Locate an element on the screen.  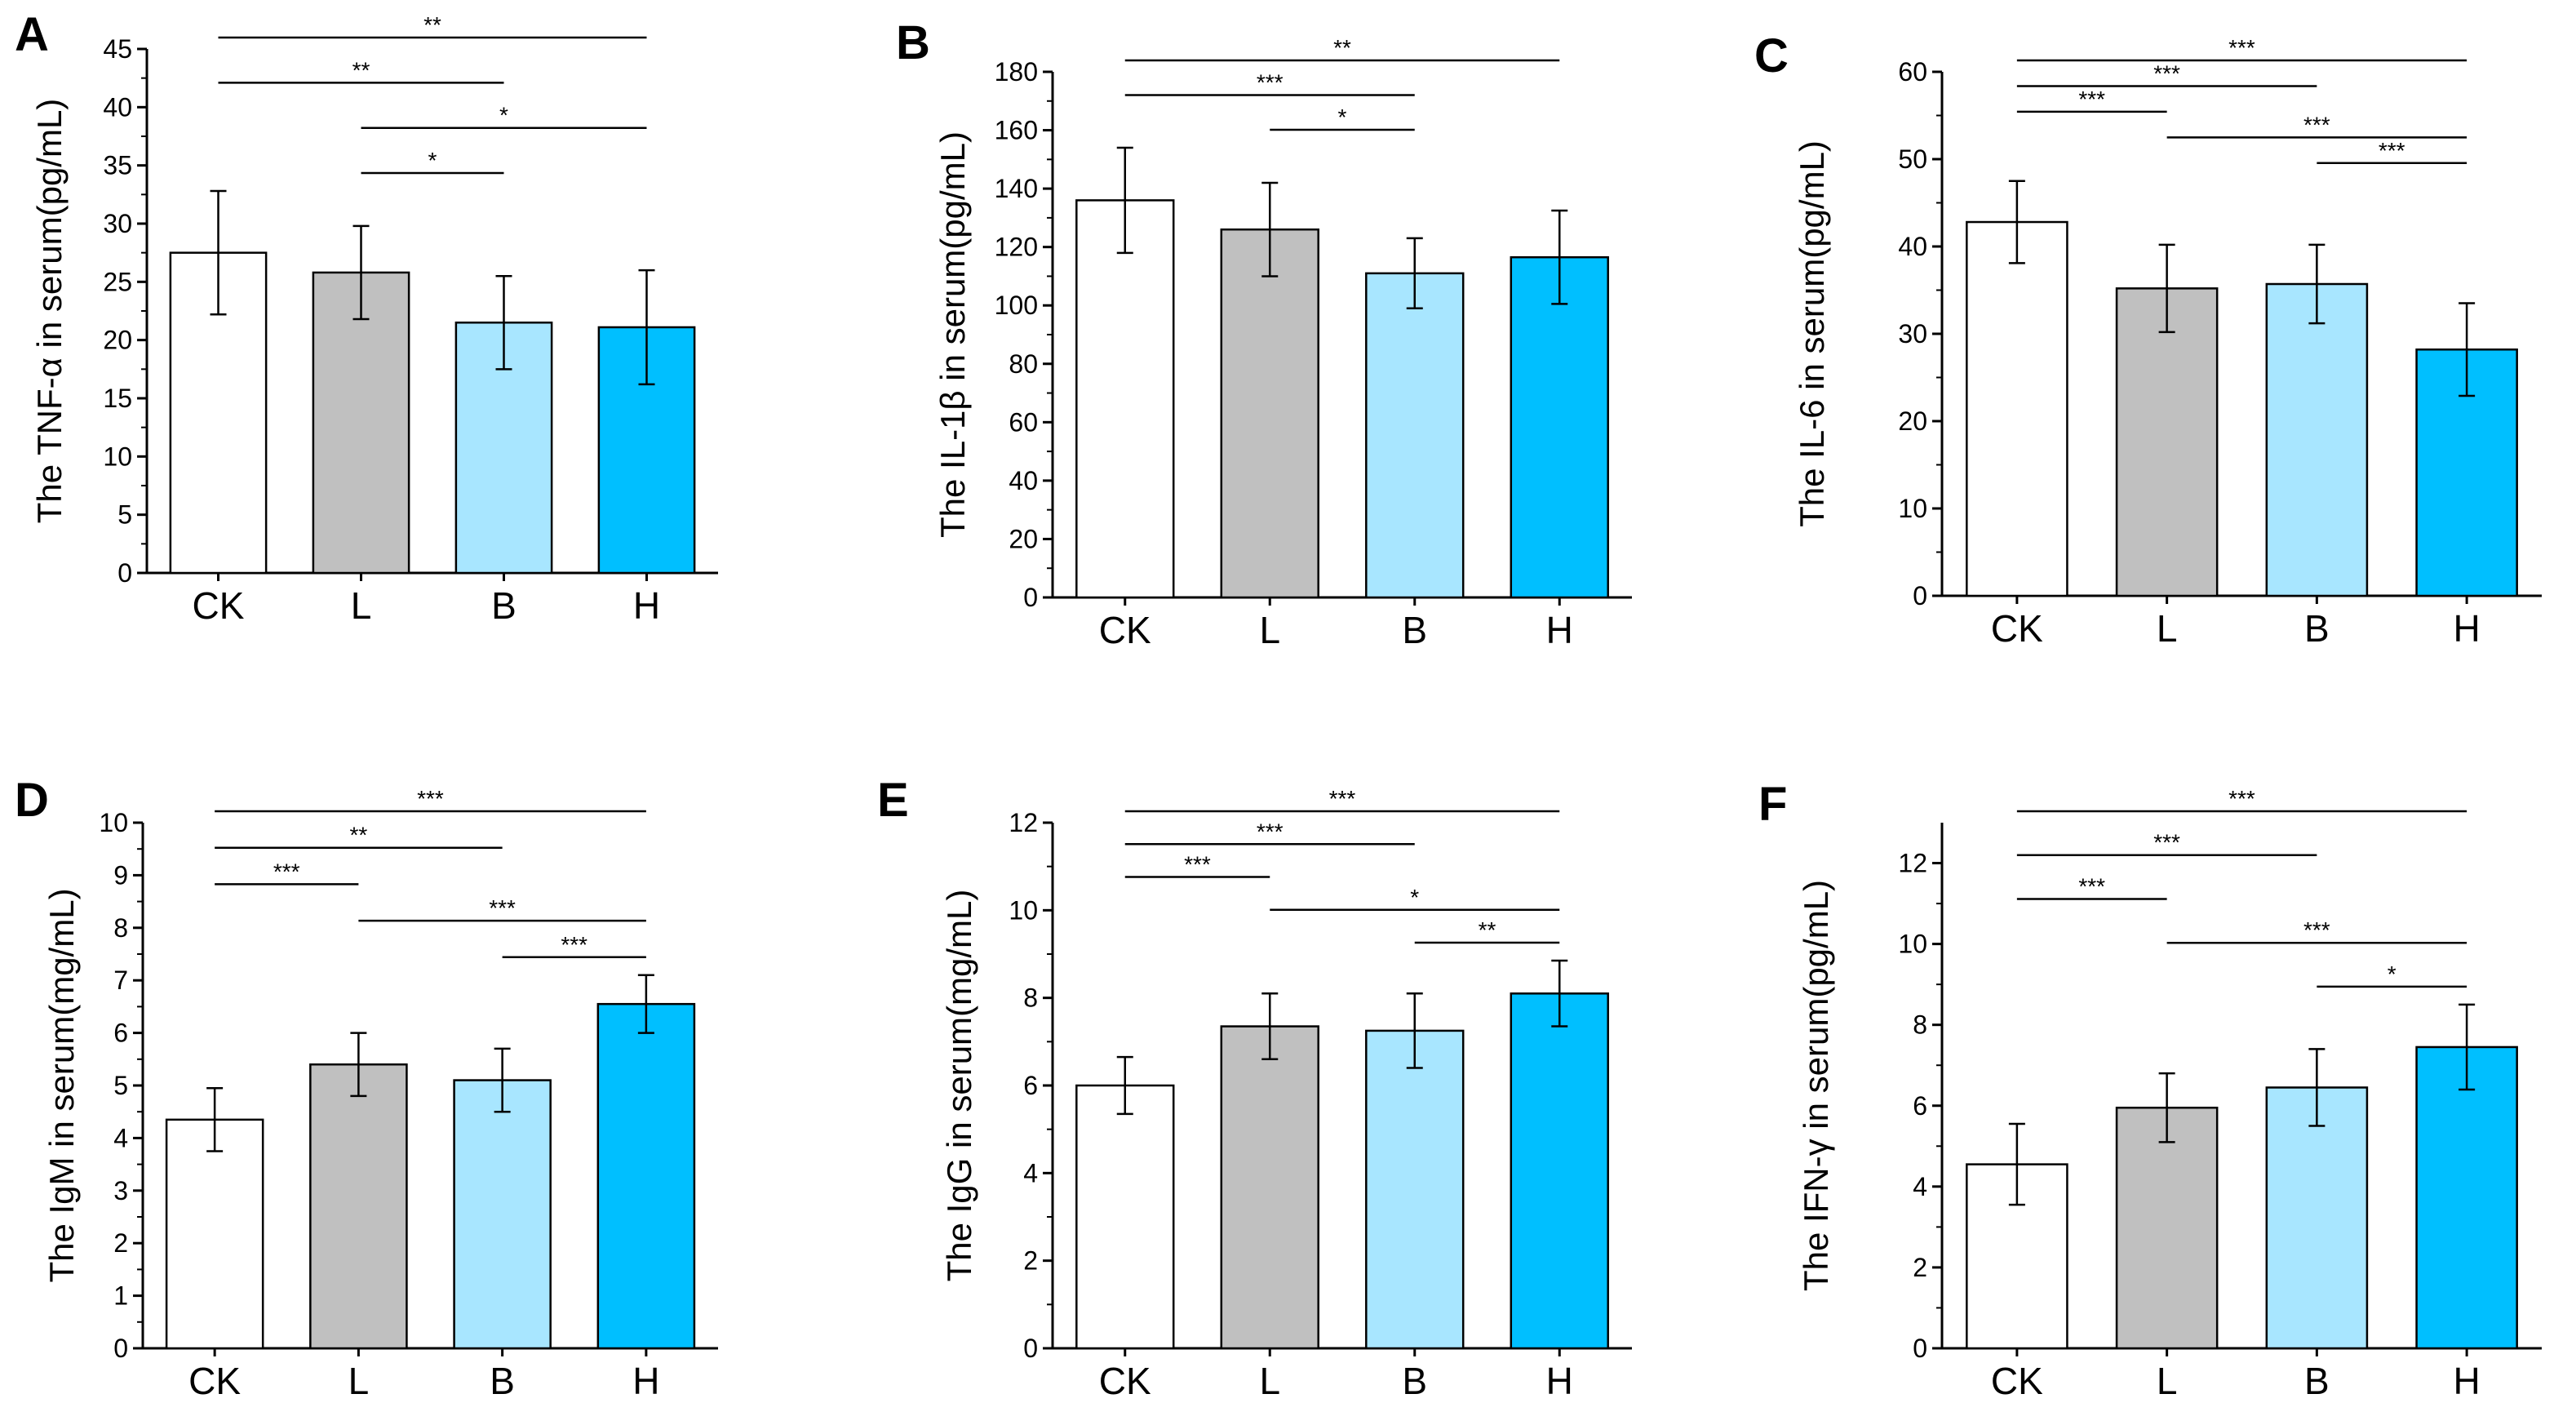
panel-letter: D is located at coordinates (32, 800).